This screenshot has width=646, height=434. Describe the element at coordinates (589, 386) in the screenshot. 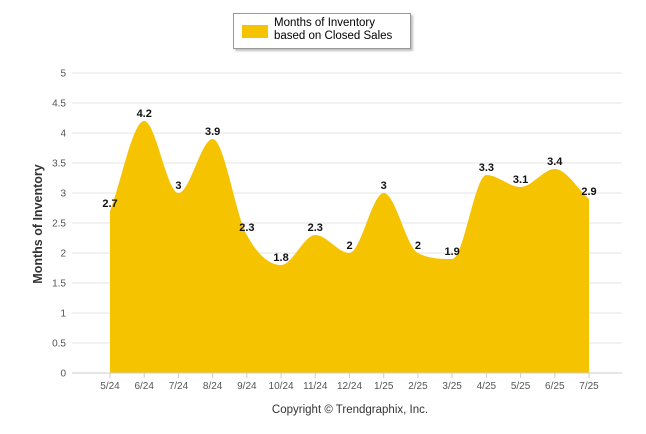

I see `x-tick-label: 7/25` at that location.